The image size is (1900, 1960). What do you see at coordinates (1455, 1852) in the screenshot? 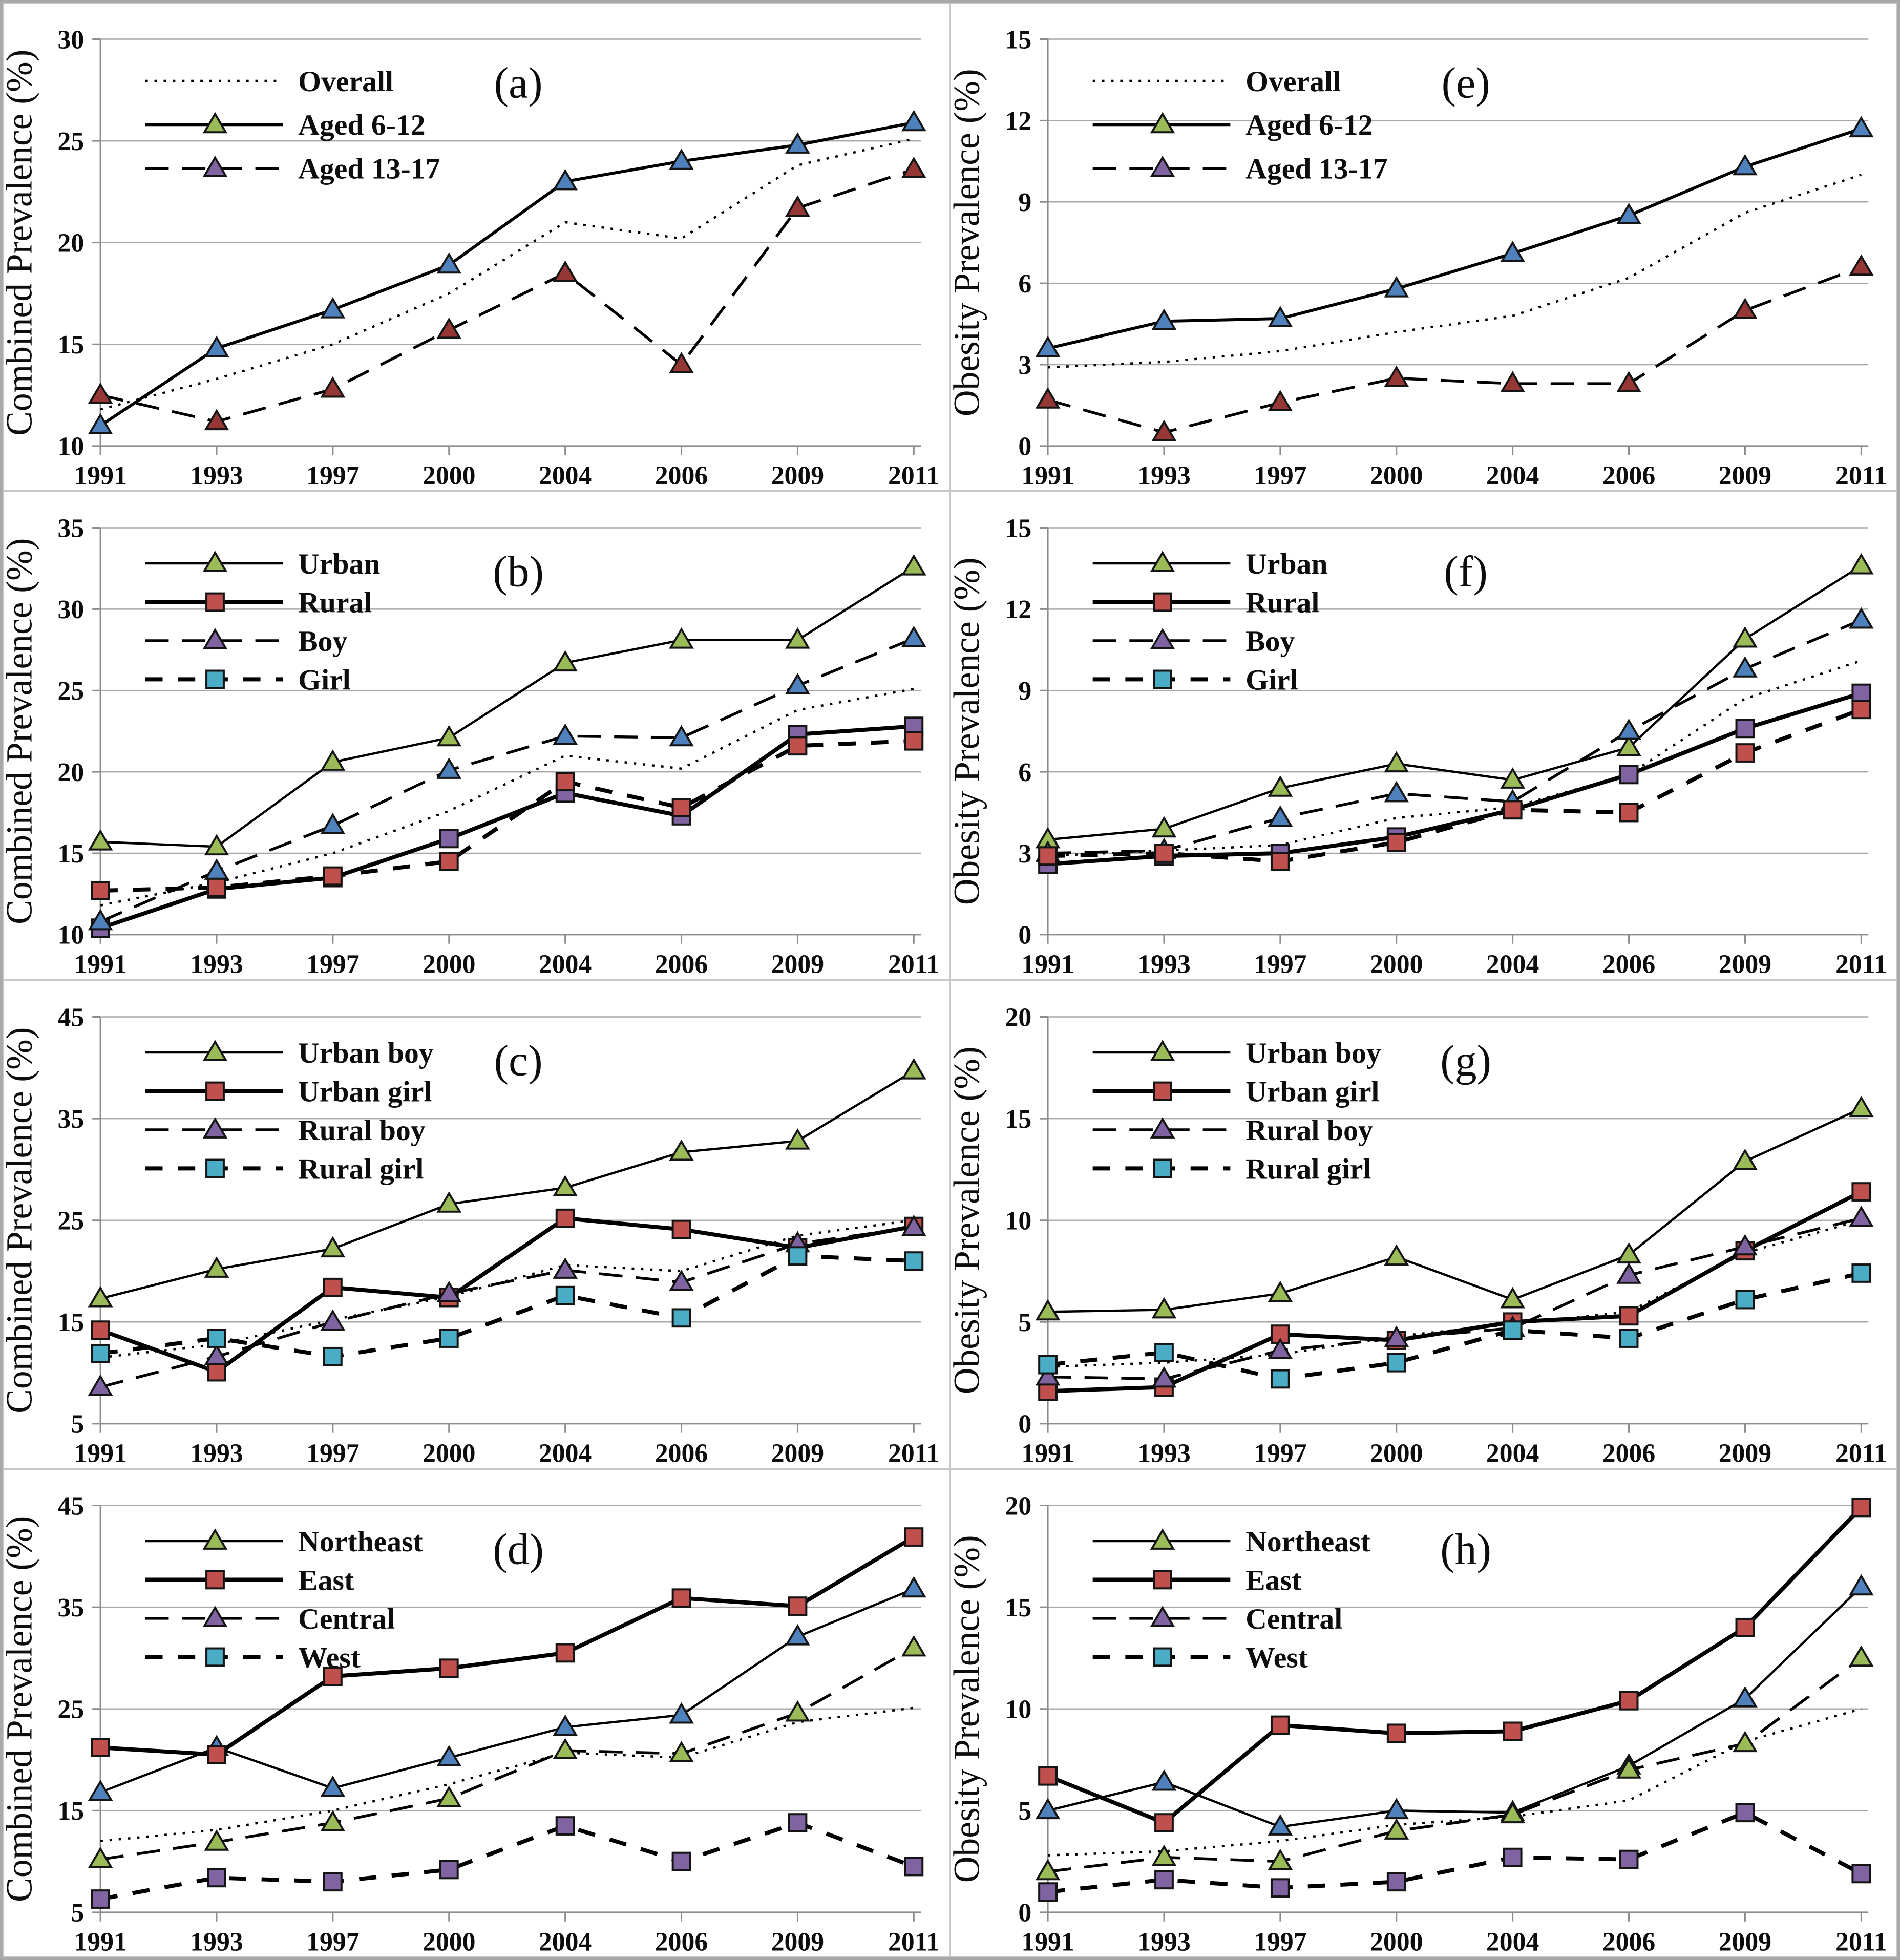
I see `series-line series-west` at bounding box center [1455, 1852].